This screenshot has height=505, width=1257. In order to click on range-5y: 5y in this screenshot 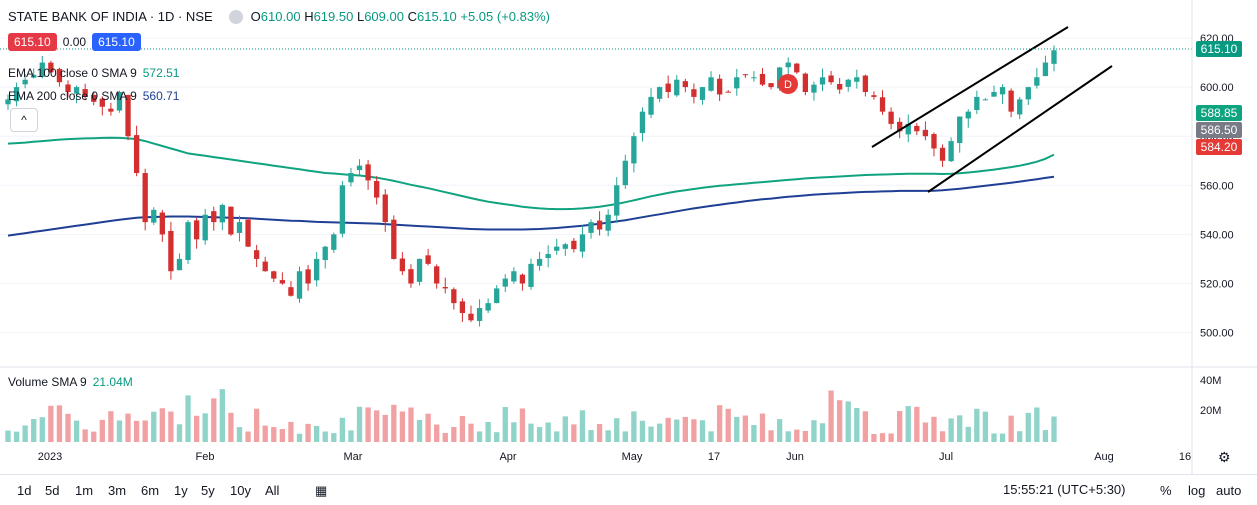, I will do `click(208, 490)`.